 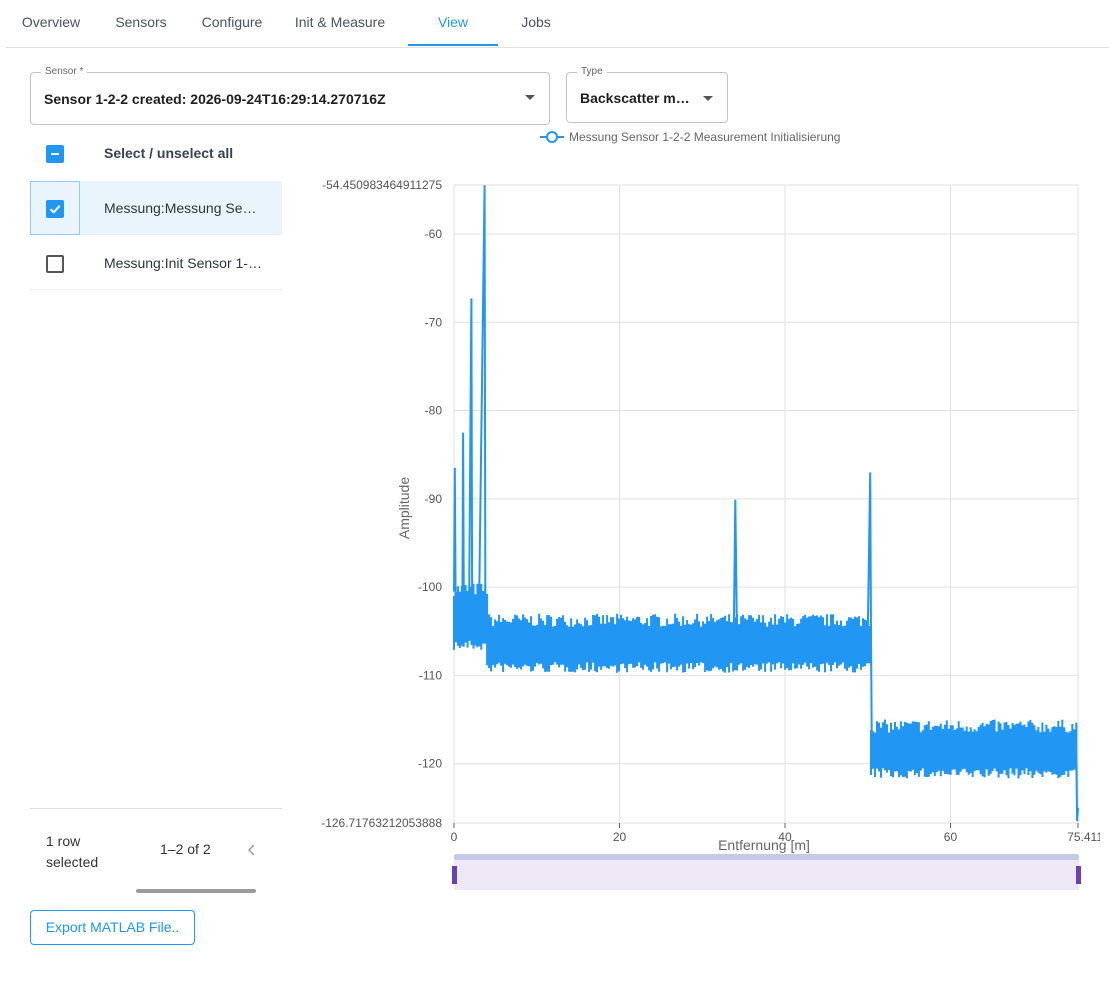 What do you see at coordinates (951, 837) in the screenshot?
I see `x-tick-label: 60` at bounding box center [951, 837].